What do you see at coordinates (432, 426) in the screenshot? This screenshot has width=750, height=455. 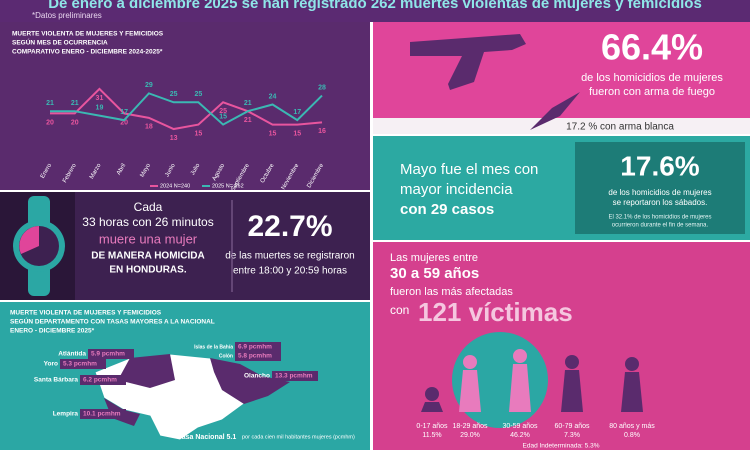 I see `age-label: 0-17 años` at bounding box center [432, 426].